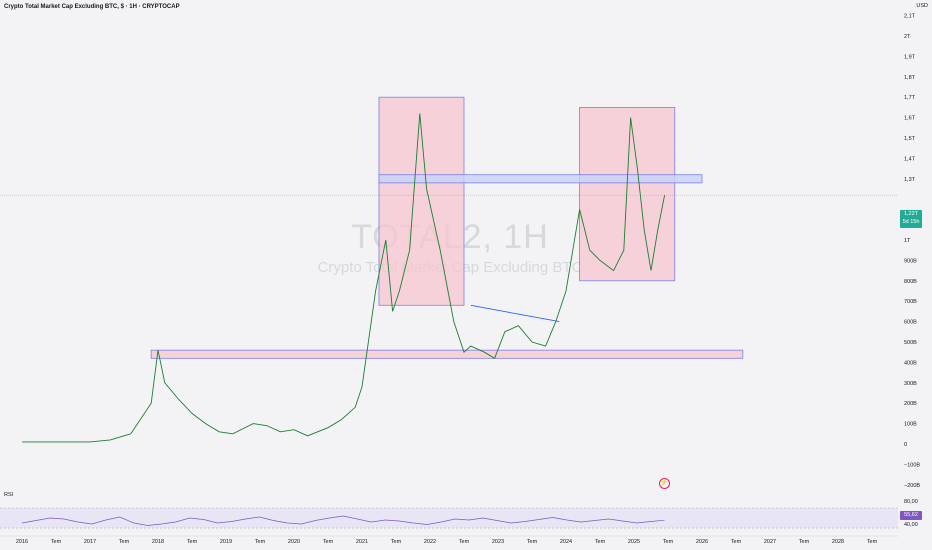  What do you see at coordinates (910, 57) in the screenshot?
I see `y-tick-label: 1,9T` at bounding box center [910, 57].